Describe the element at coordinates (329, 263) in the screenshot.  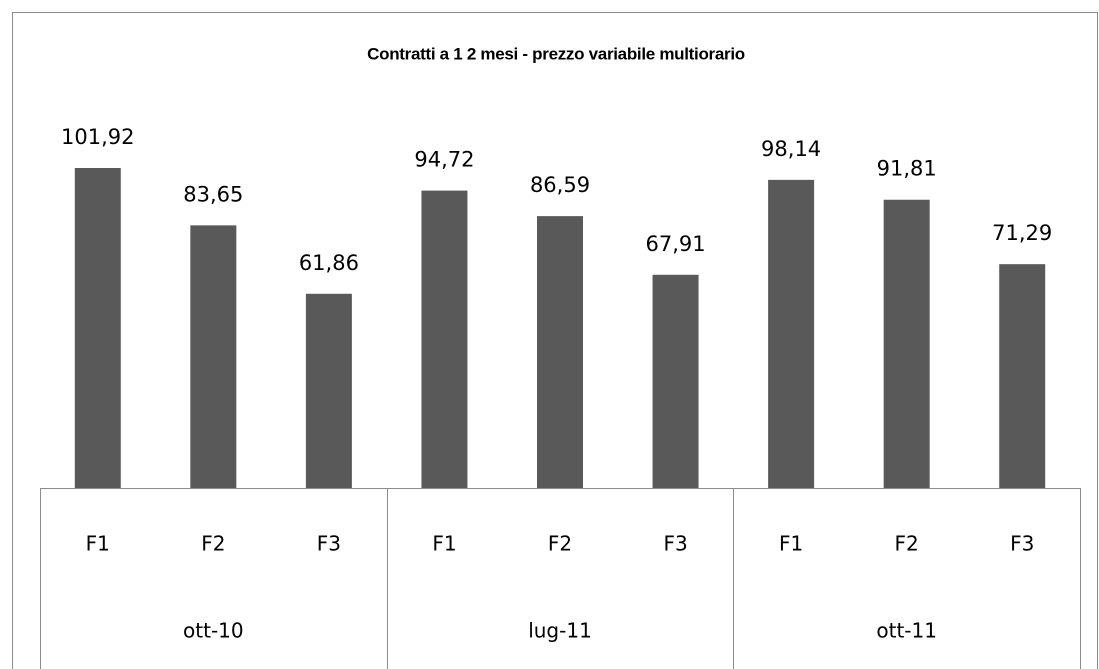
I see `data-label: 61,86` at that location.